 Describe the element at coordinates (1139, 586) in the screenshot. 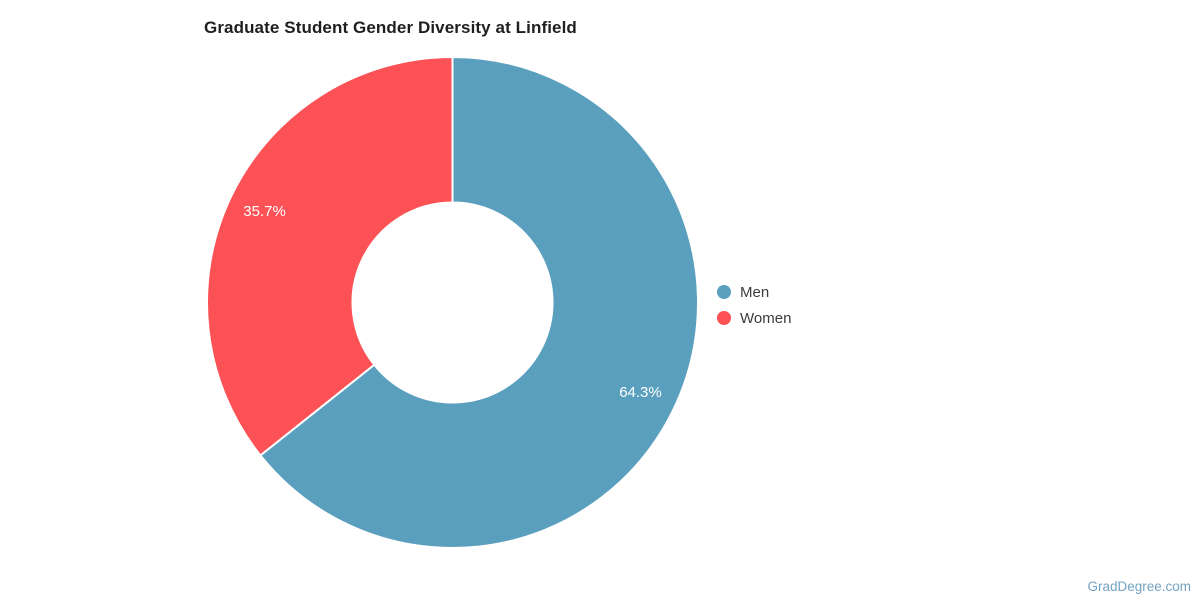

I see `watermark-link: GradDegree.com` at that location.